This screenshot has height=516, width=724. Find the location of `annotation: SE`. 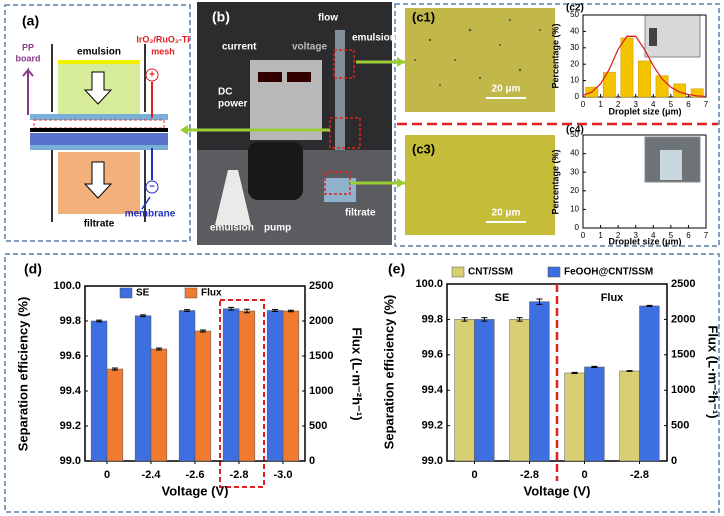

annotation: SE is located at coordinates (502, 298).